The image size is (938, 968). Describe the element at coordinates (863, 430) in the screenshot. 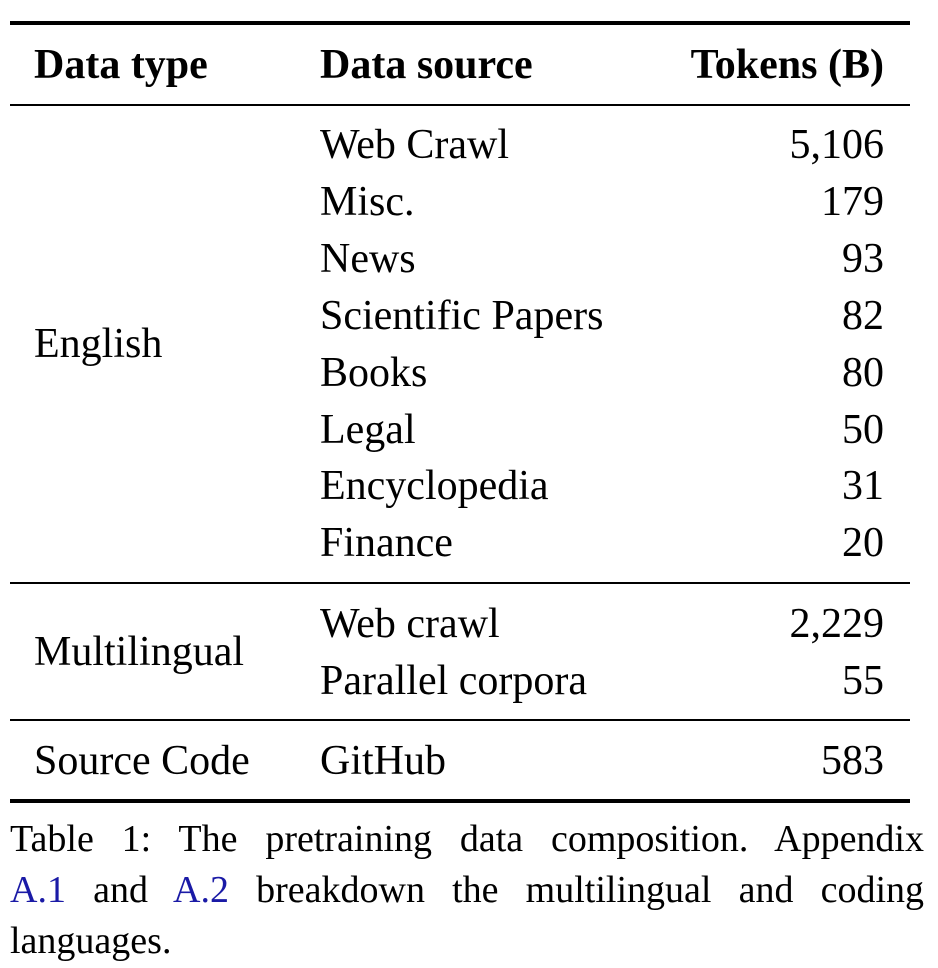

I see `row-tokens: 50` at that location.